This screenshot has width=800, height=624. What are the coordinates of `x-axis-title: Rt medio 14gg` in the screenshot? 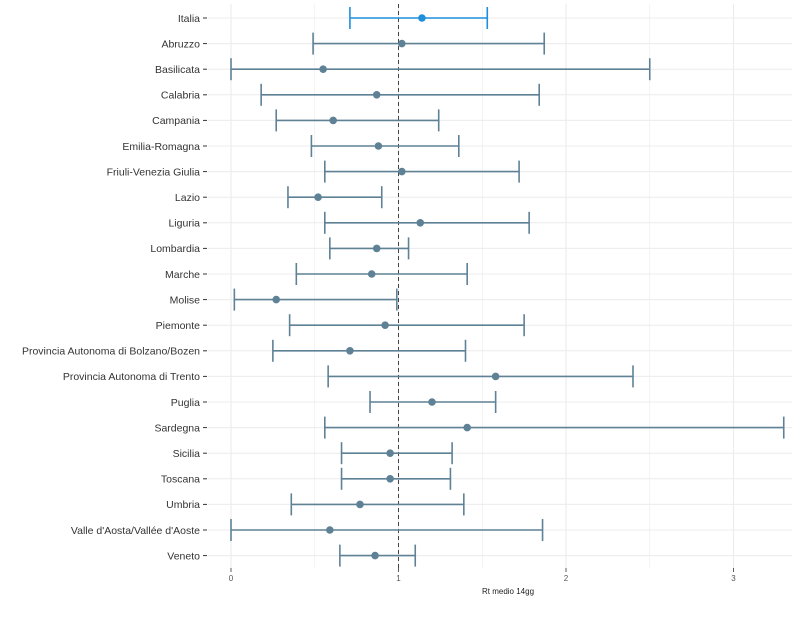 It's located at (508, 591).